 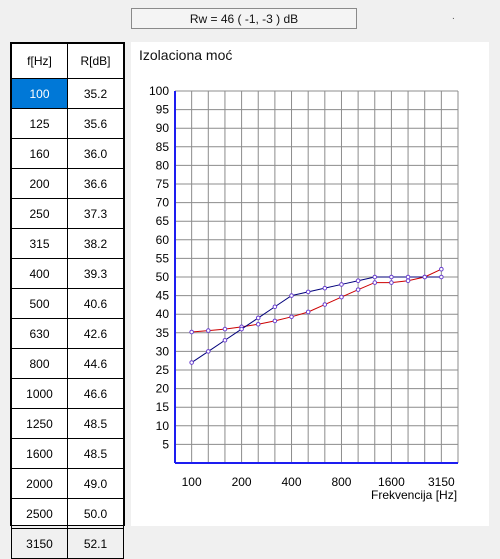 What do you see at coordinates (163, 314) in the screenshot?
I see `y-tick-label: 40` at bounding box center [163, 314].